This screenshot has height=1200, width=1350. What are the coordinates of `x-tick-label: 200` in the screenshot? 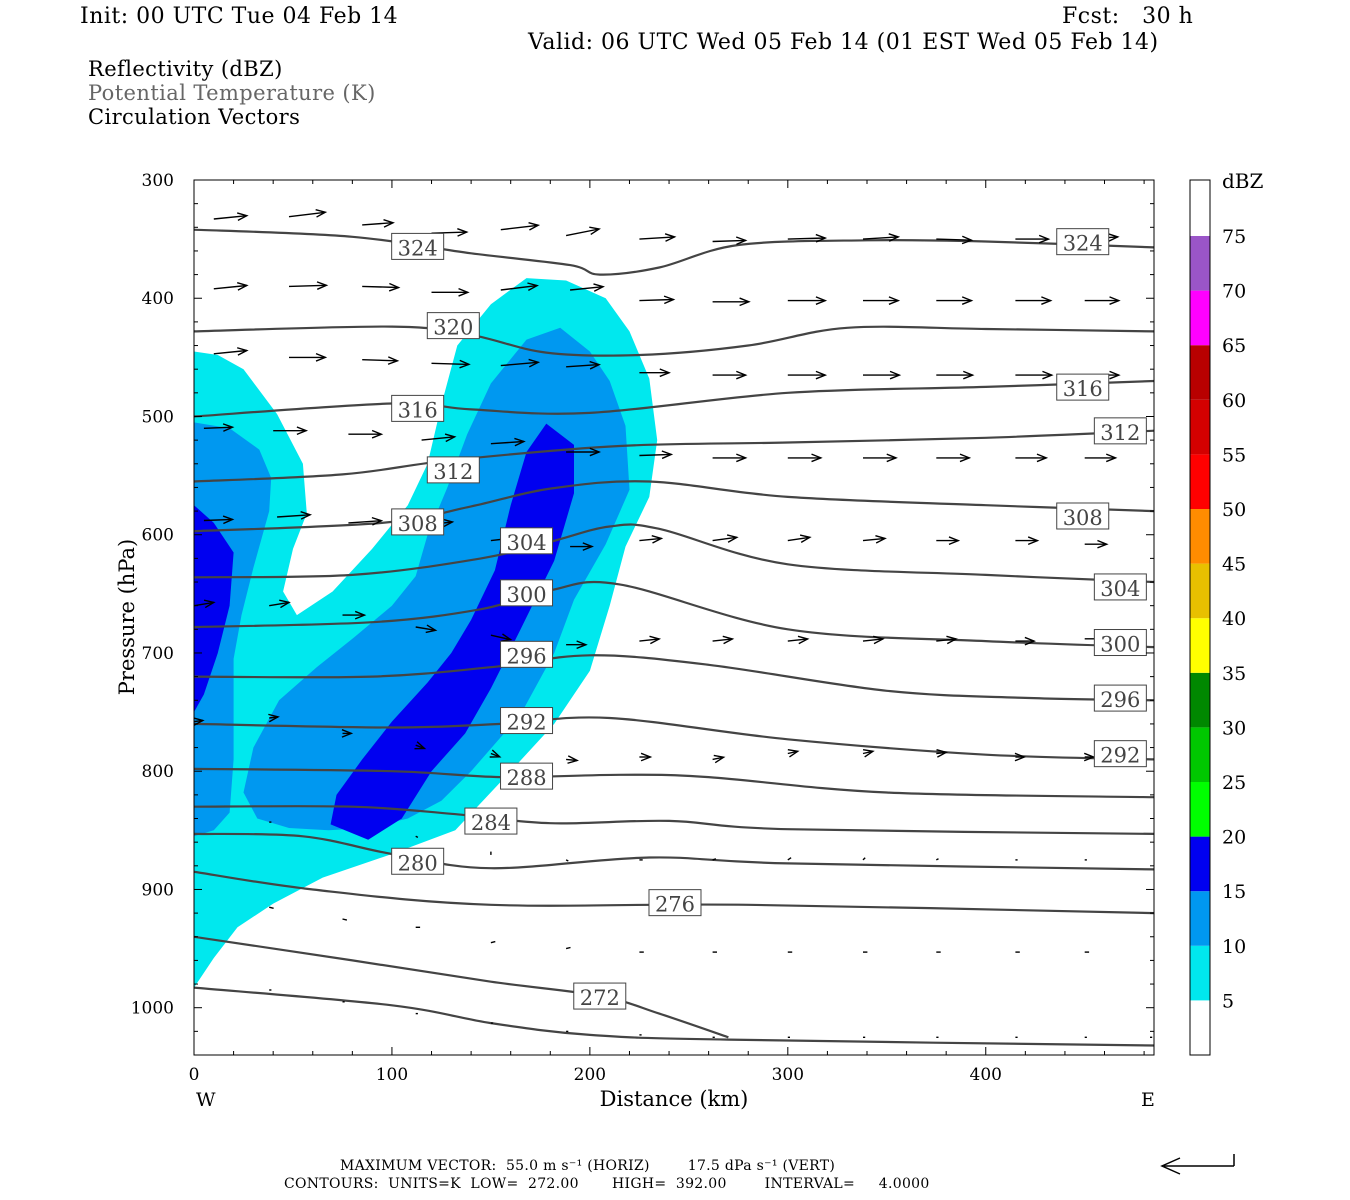 It's located at (590, 1075).